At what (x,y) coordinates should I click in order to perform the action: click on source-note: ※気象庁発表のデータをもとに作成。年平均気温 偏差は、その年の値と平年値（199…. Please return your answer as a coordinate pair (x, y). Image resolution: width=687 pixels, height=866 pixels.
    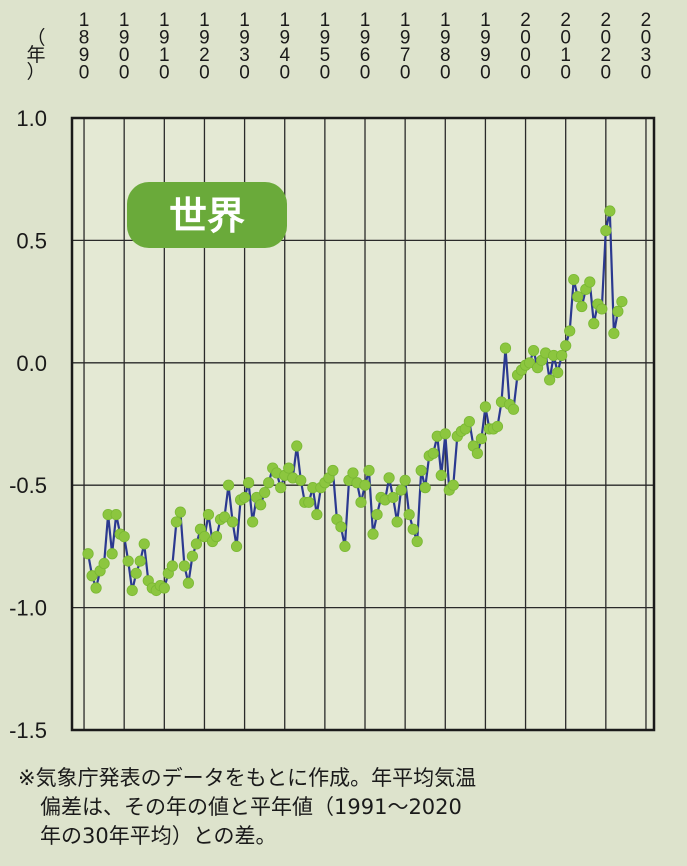
    Looking at the image, I should click on (348, 807).